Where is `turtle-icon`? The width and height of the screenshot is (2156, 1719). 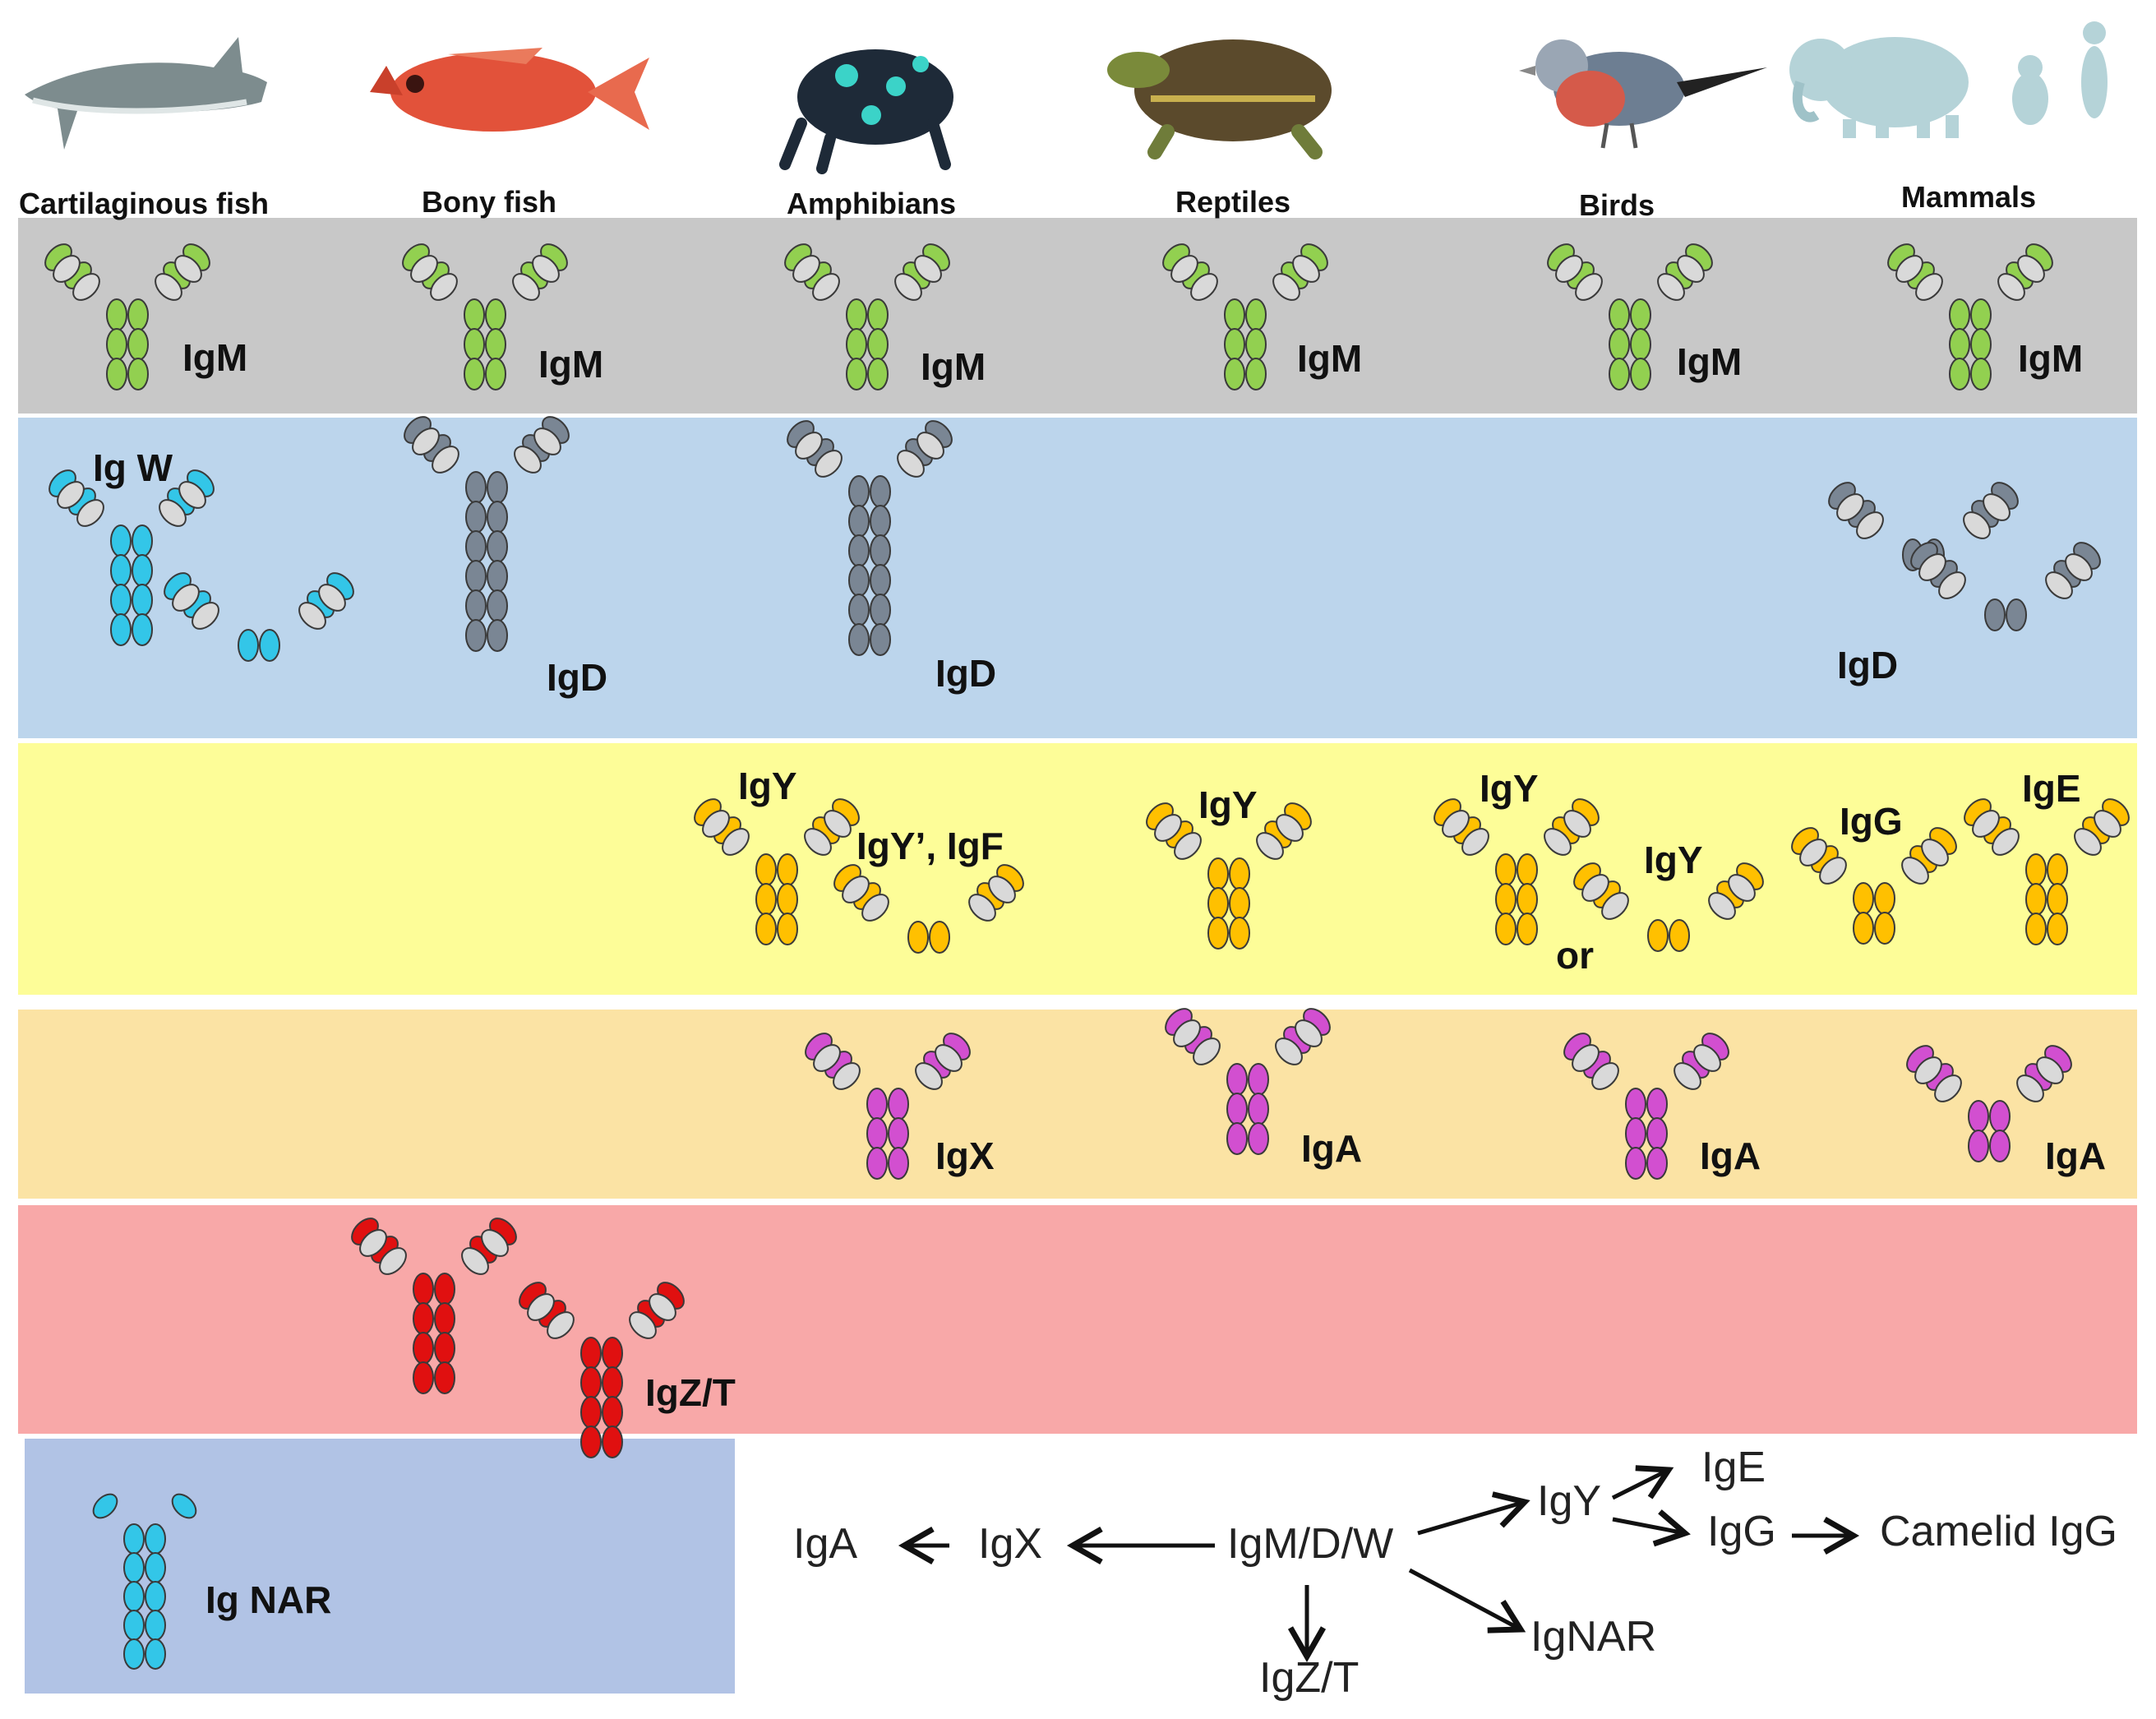 turtle-icon is located at coordinates (1220, 99).